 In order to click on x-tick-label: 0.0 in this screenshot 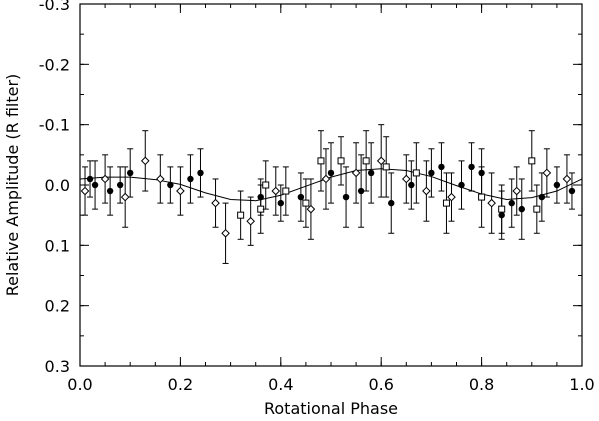, I will do `click(79, 384)`.